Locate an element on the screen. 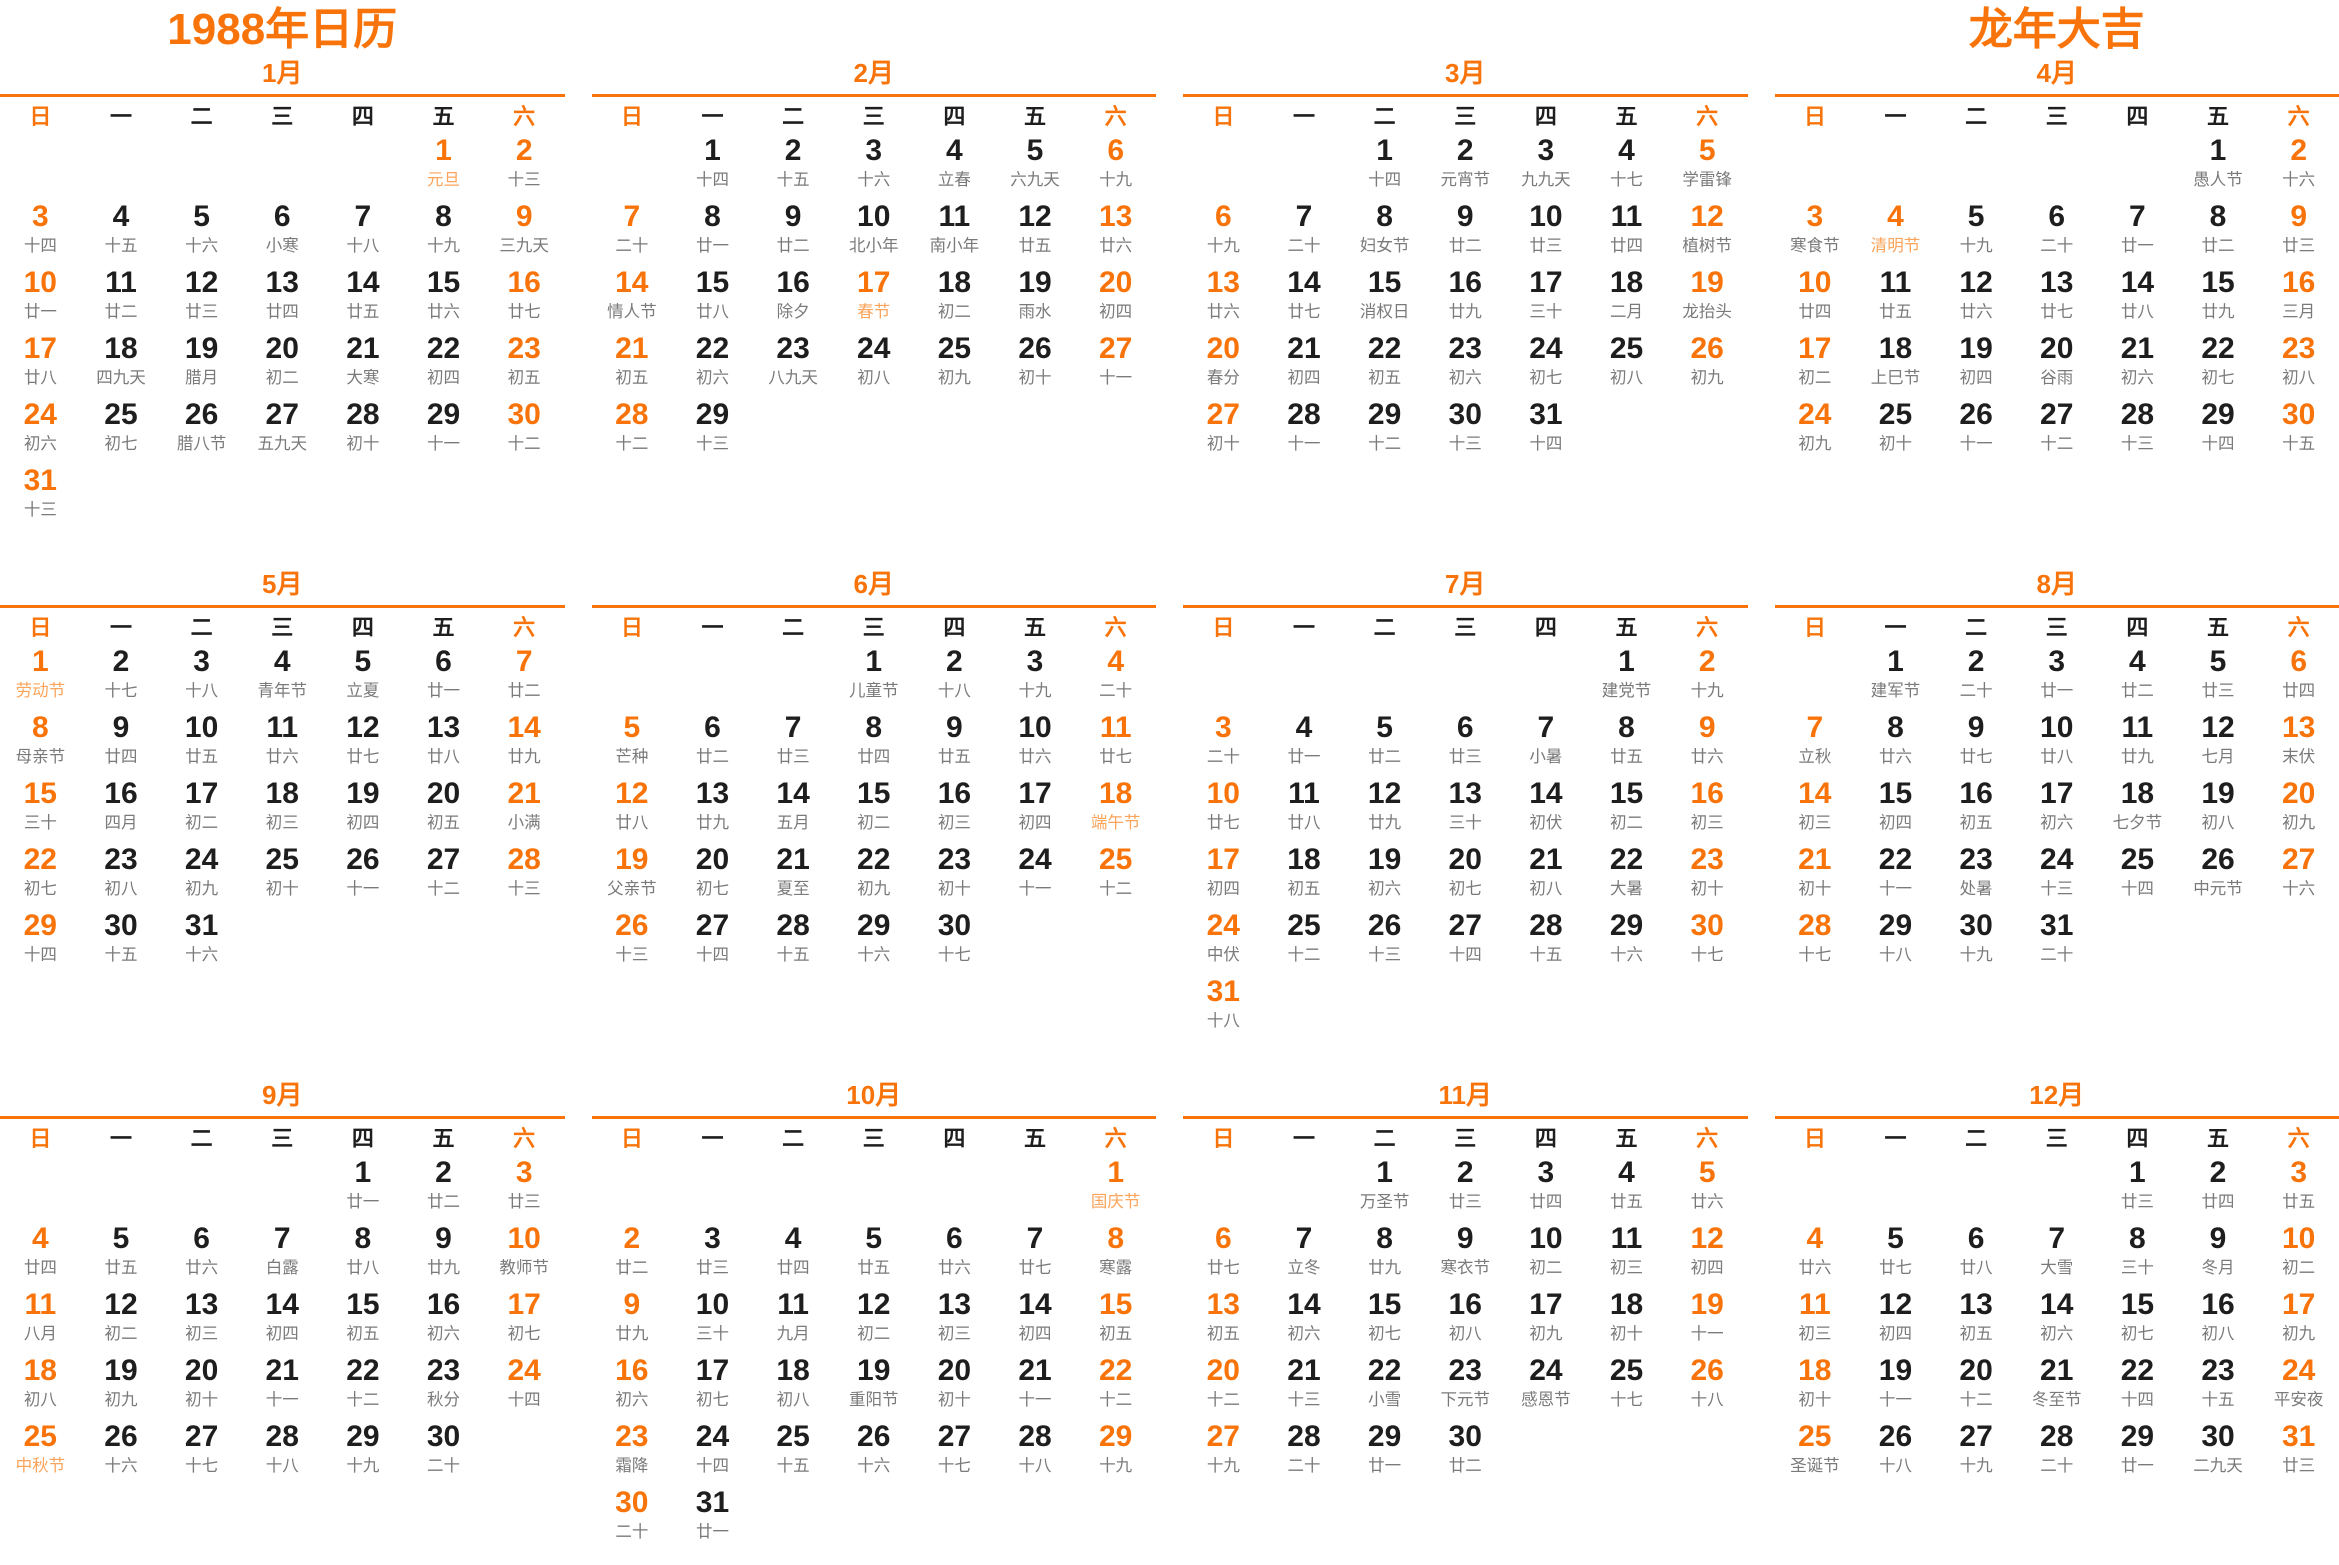 Image resolution: width=2339 pixels, height=1565 pixels. day-cell: 1 十四 is located at coordinates (712, 166).